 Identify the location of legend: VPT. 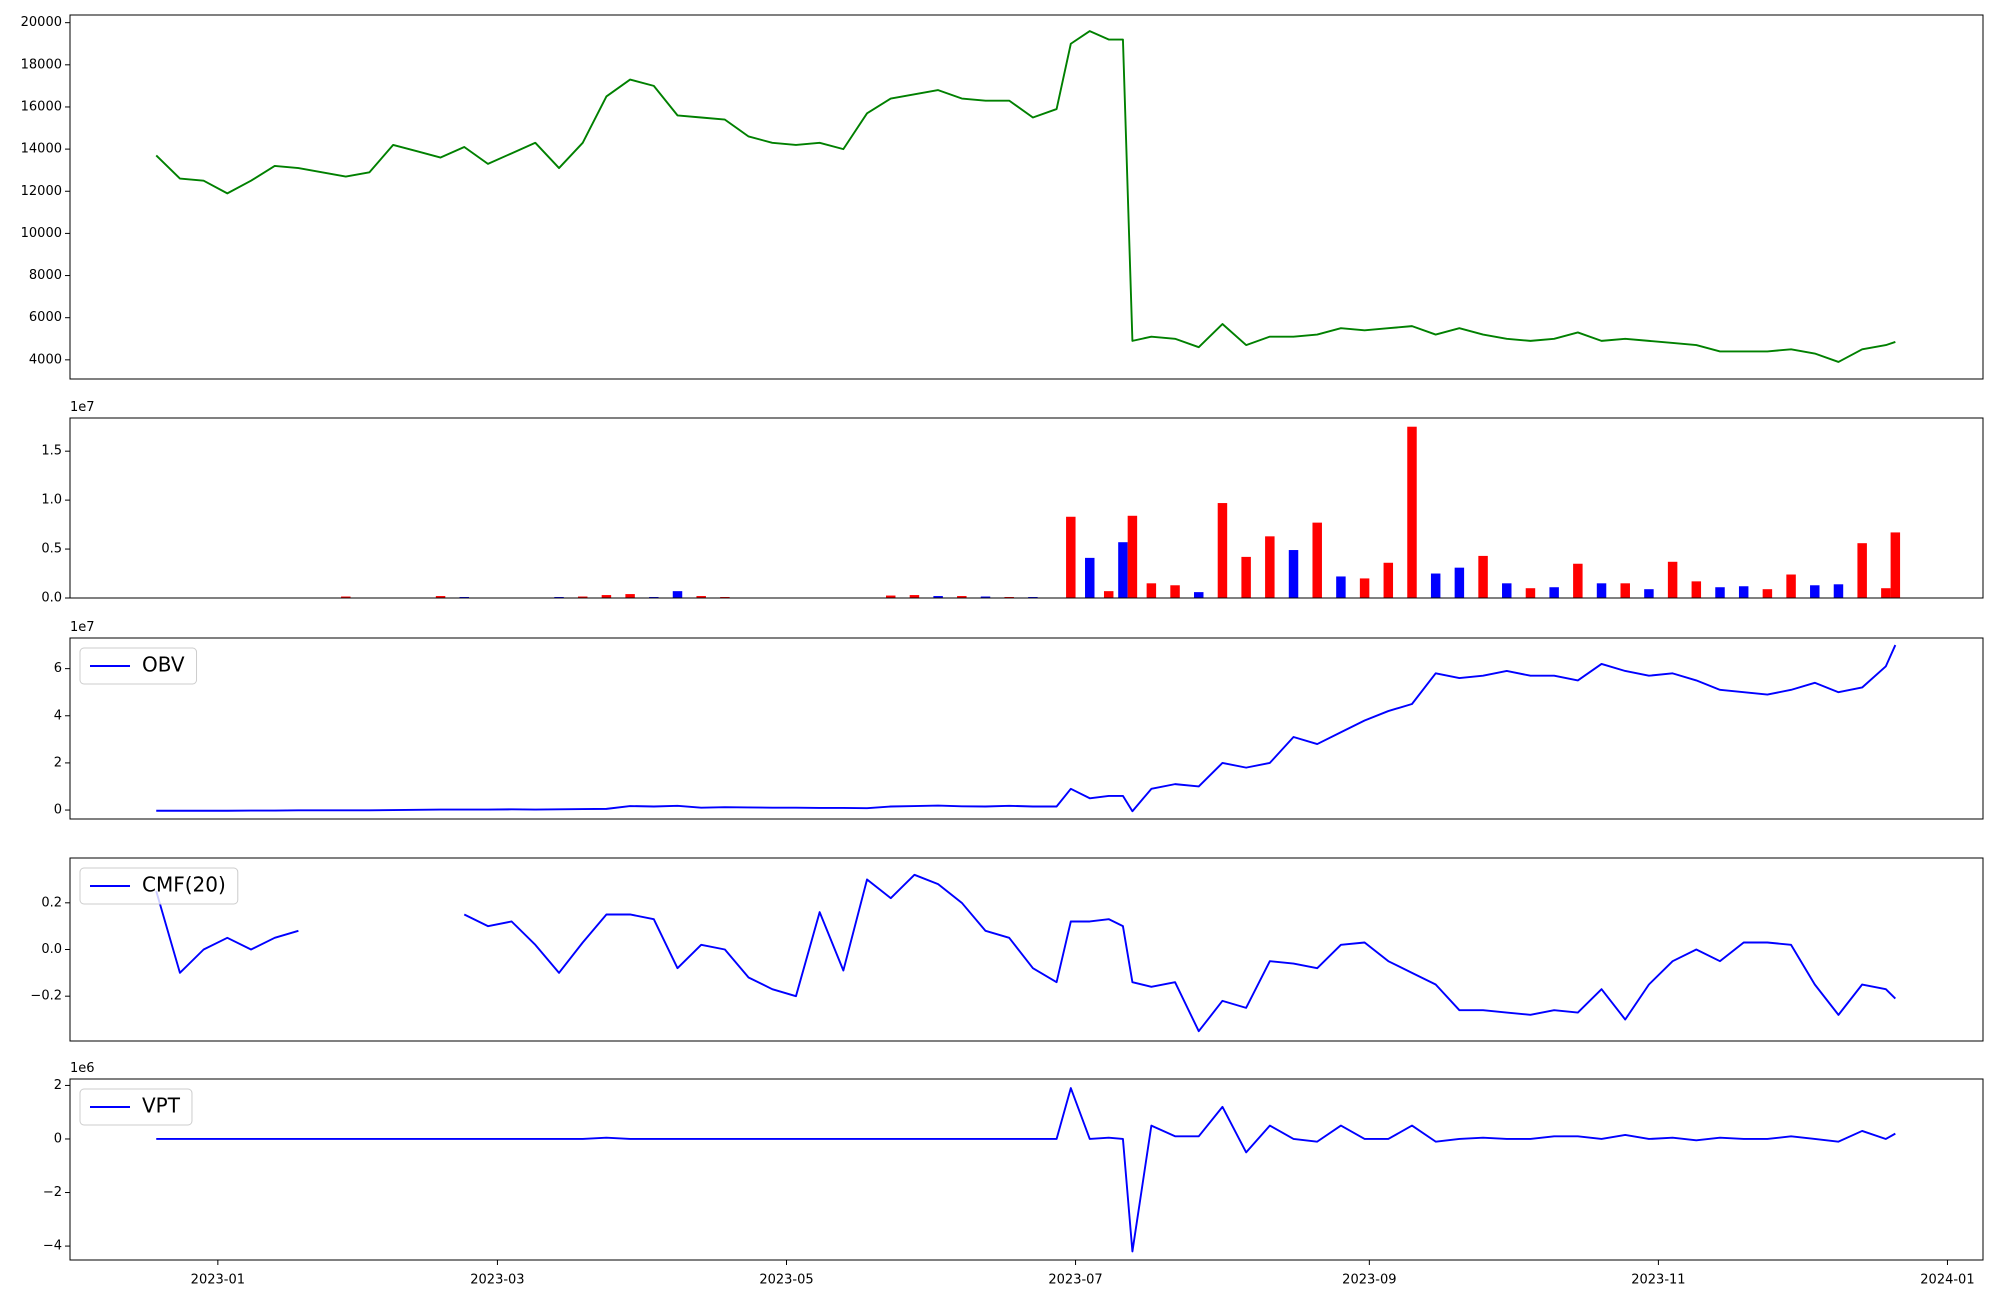
(136, 1107).